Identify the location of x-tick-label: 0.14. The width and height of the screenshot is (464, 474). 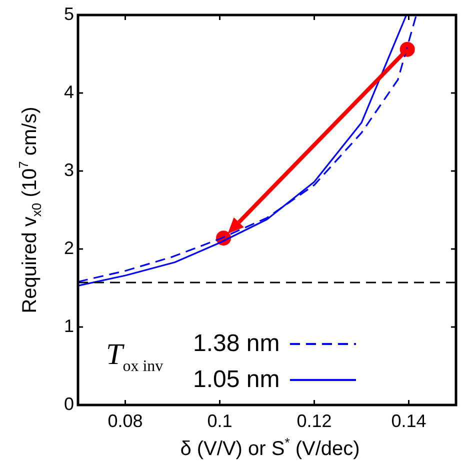
(408, 420).